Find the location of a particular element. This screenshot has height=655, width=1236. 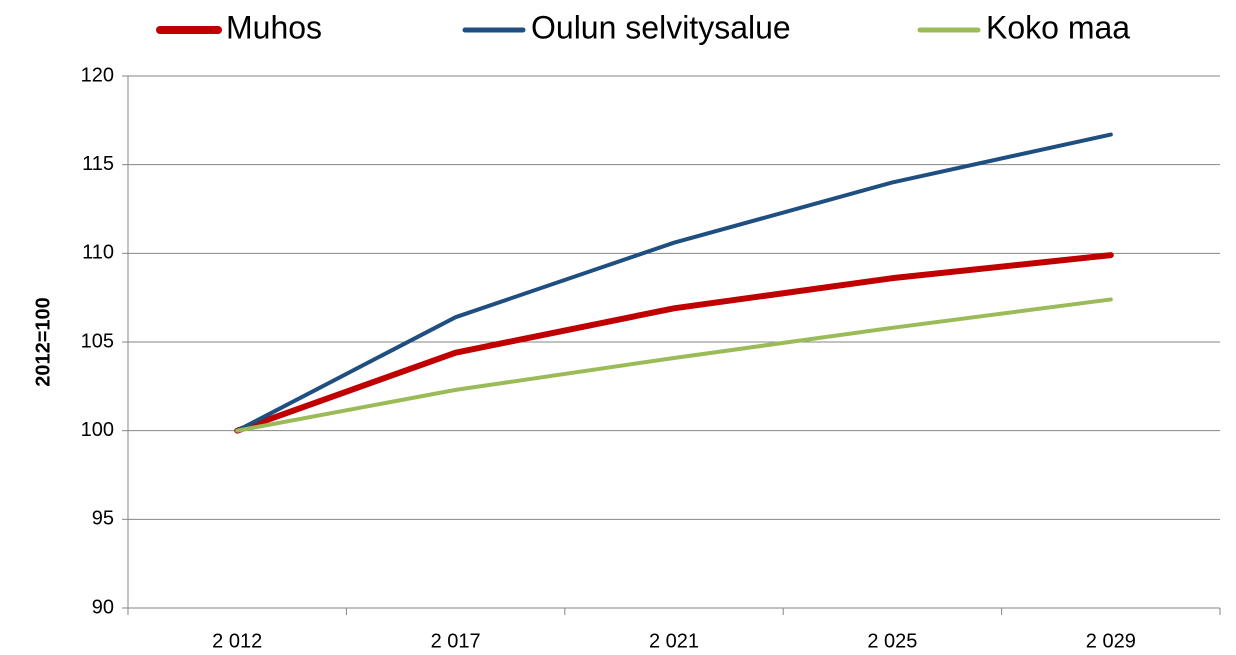

y-tick-label: 120 is located at coordinates (97, 75).